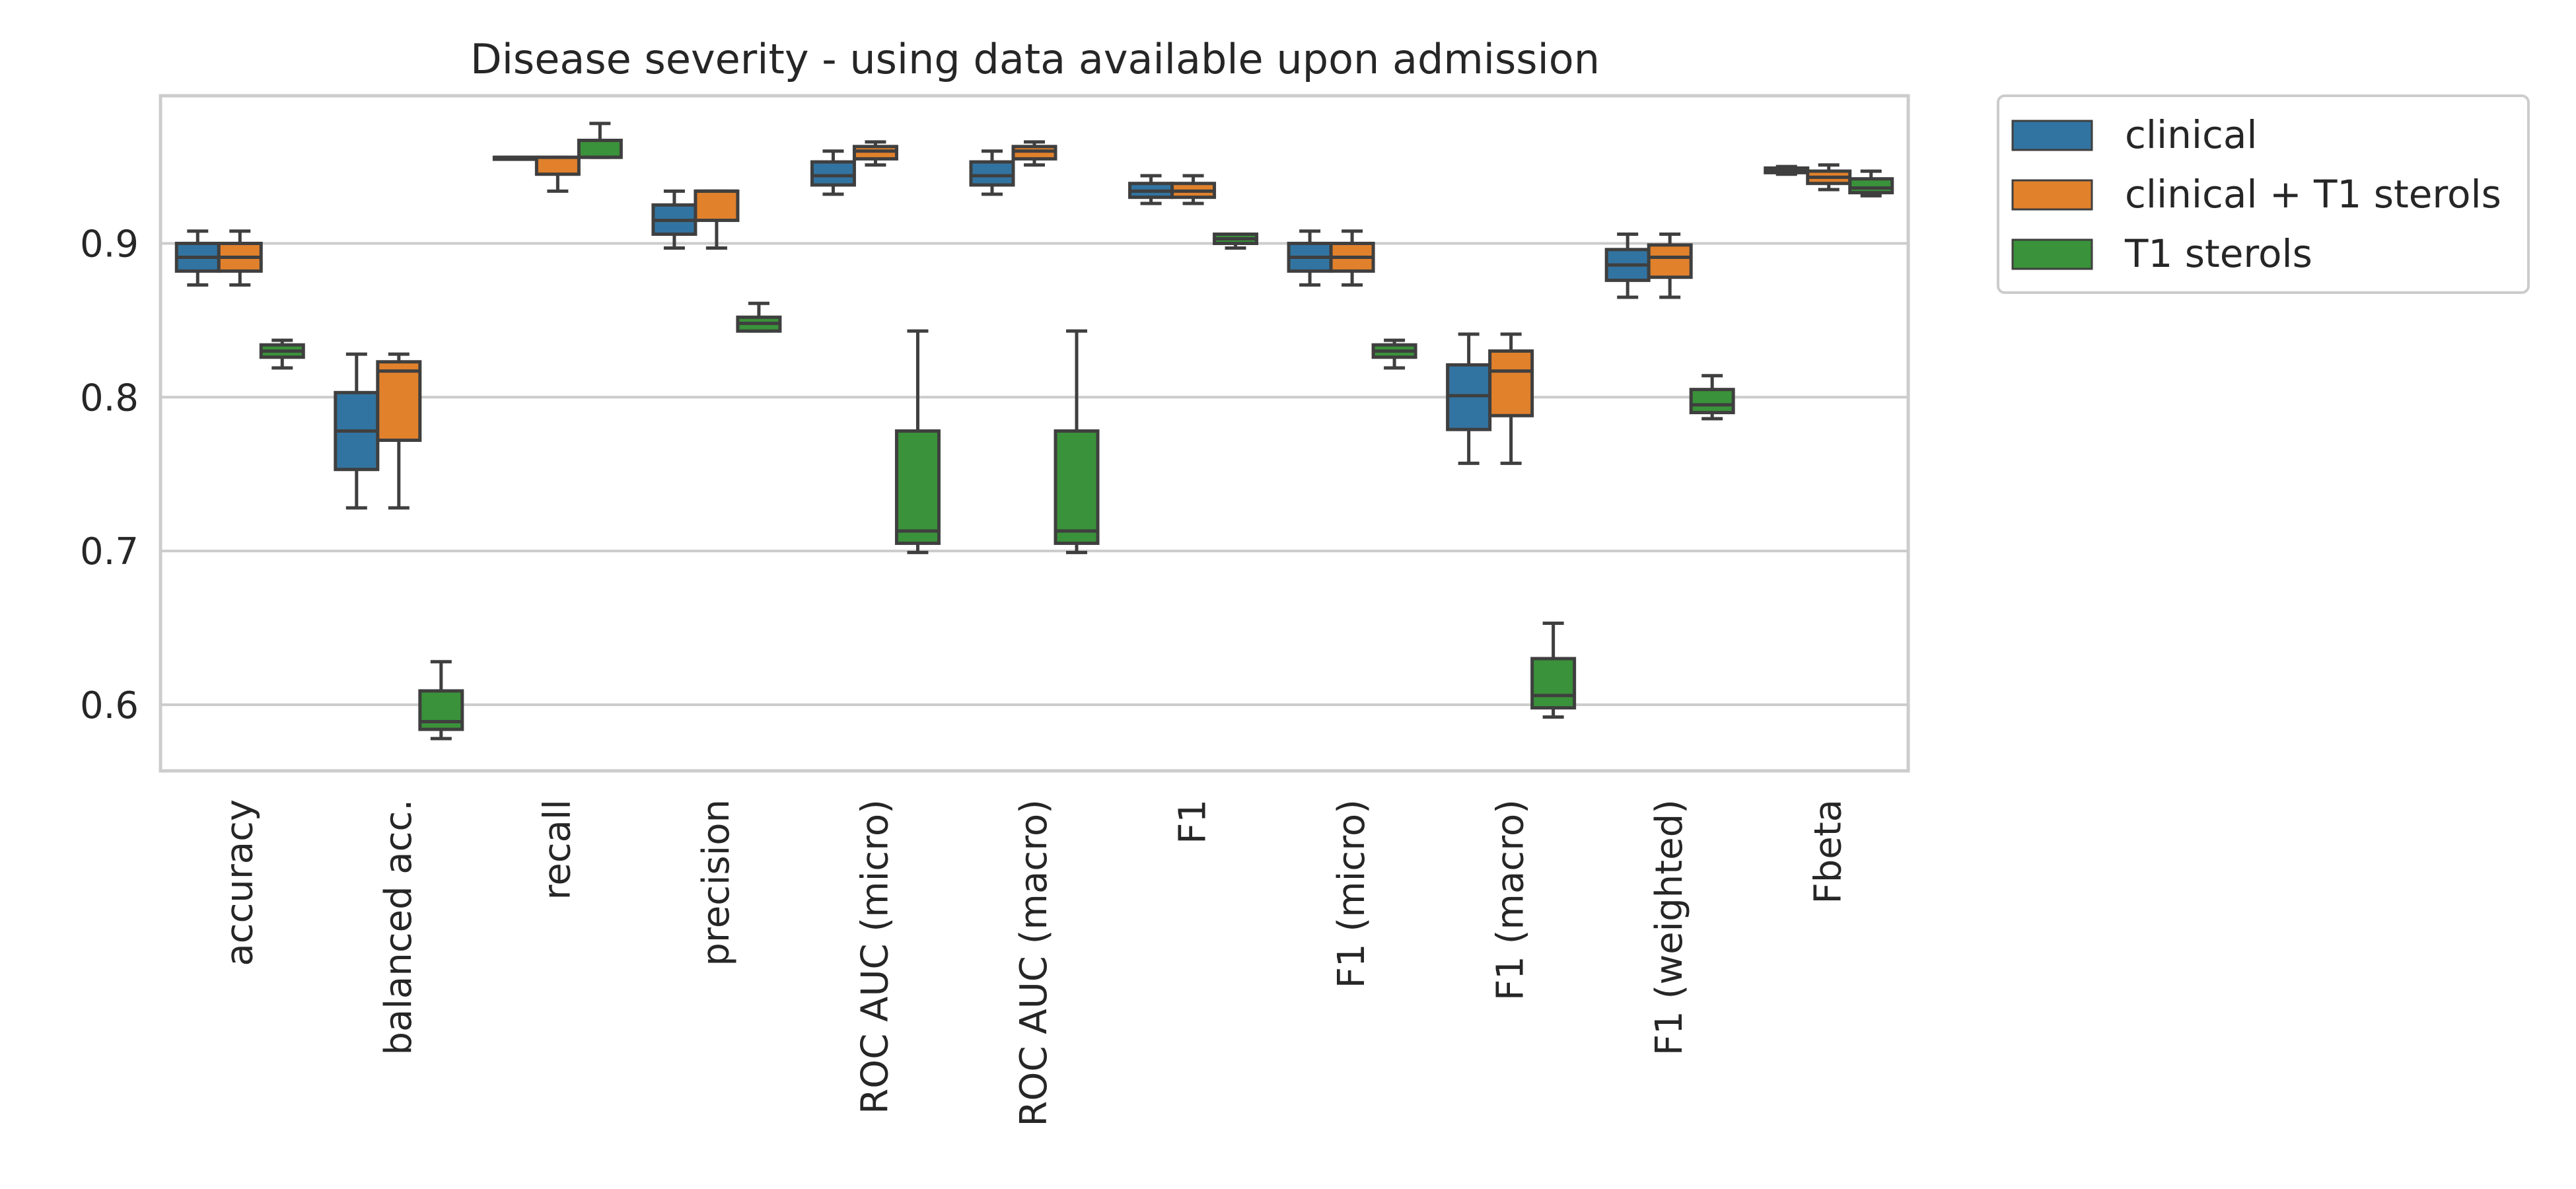 Image resolution: width=2576 pixels, height=1189 pixels. What do you see at coordinates (717, 882) in the screenshot?
I see `x-tick-label: precision` at bounding box center [717, 882].